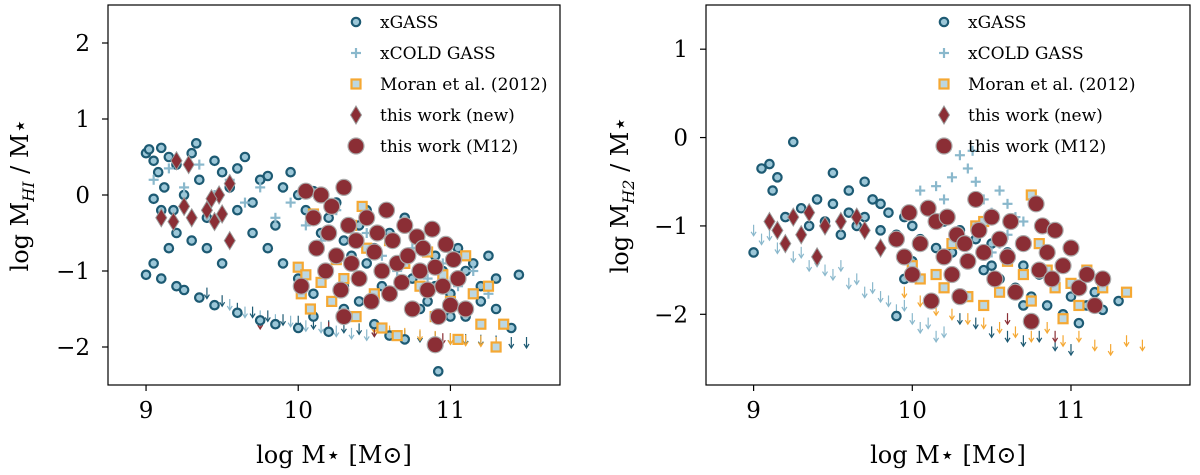  I want to click on x-axis-label: log M⋆ [M⊙], so click(948, 455).